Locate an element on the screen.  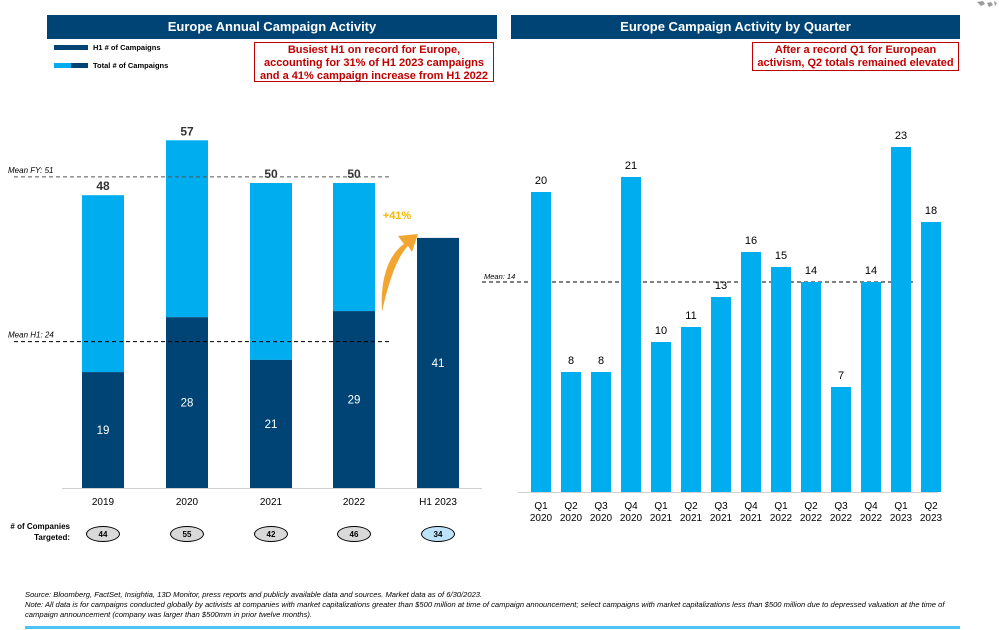
bar-Q1-2023 is located at coordinates (901, 319).